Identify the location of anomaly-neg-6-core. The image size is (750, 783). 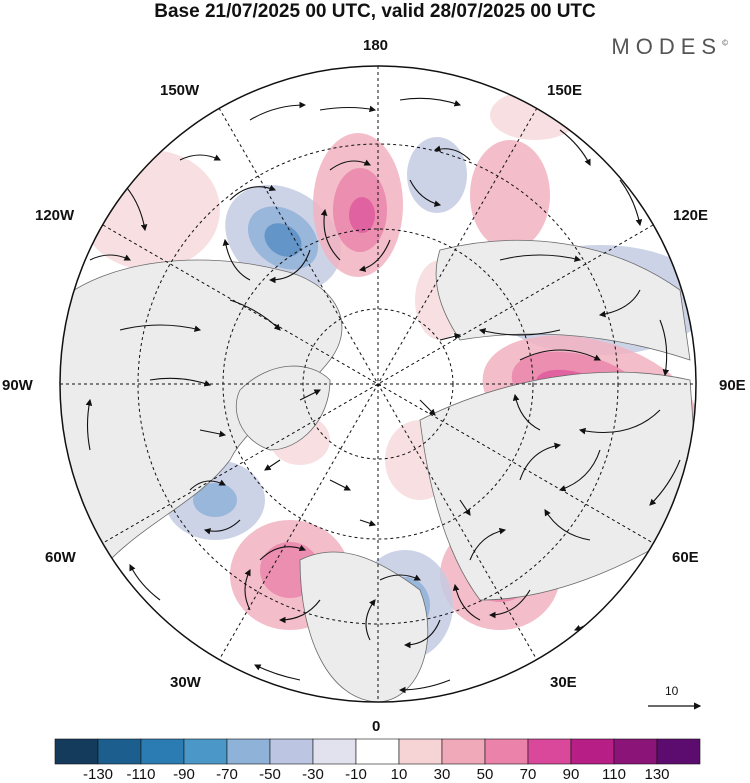
(215, 500).